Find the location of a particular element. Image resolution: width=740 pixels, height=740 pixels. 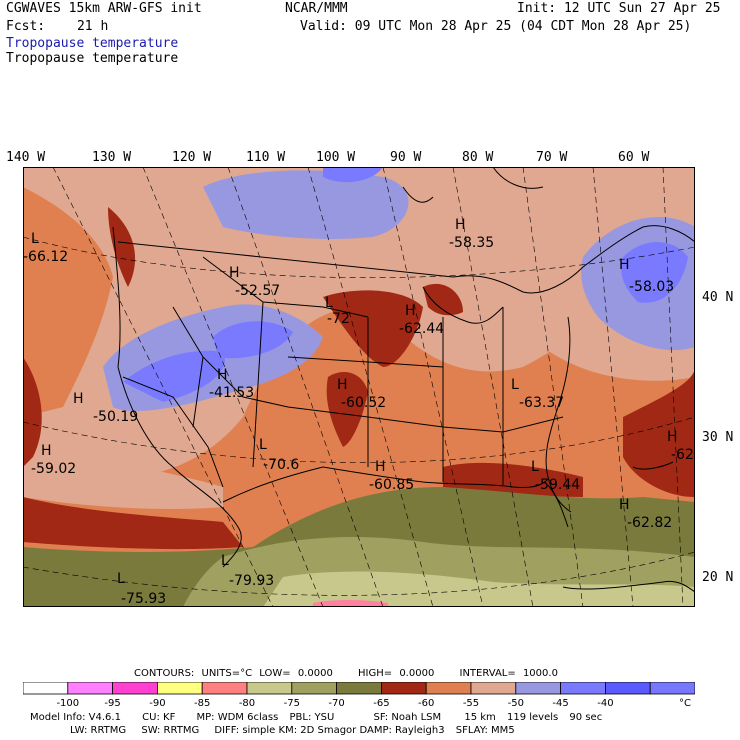

colorbar-tick-label: -60 is located at coordinates (426, 703).